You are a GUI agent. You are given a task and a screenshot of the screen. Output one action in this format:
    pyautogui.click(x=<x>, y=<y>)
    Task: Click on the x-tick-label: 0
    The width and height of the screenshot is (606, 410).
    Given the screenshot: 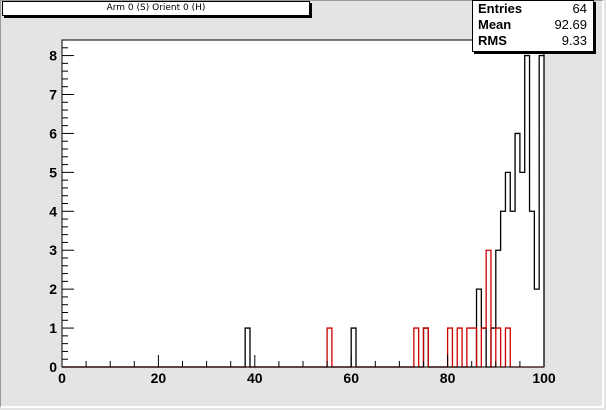 What is the action you would take?
    pyautogui.click(x=62, y=378)
    